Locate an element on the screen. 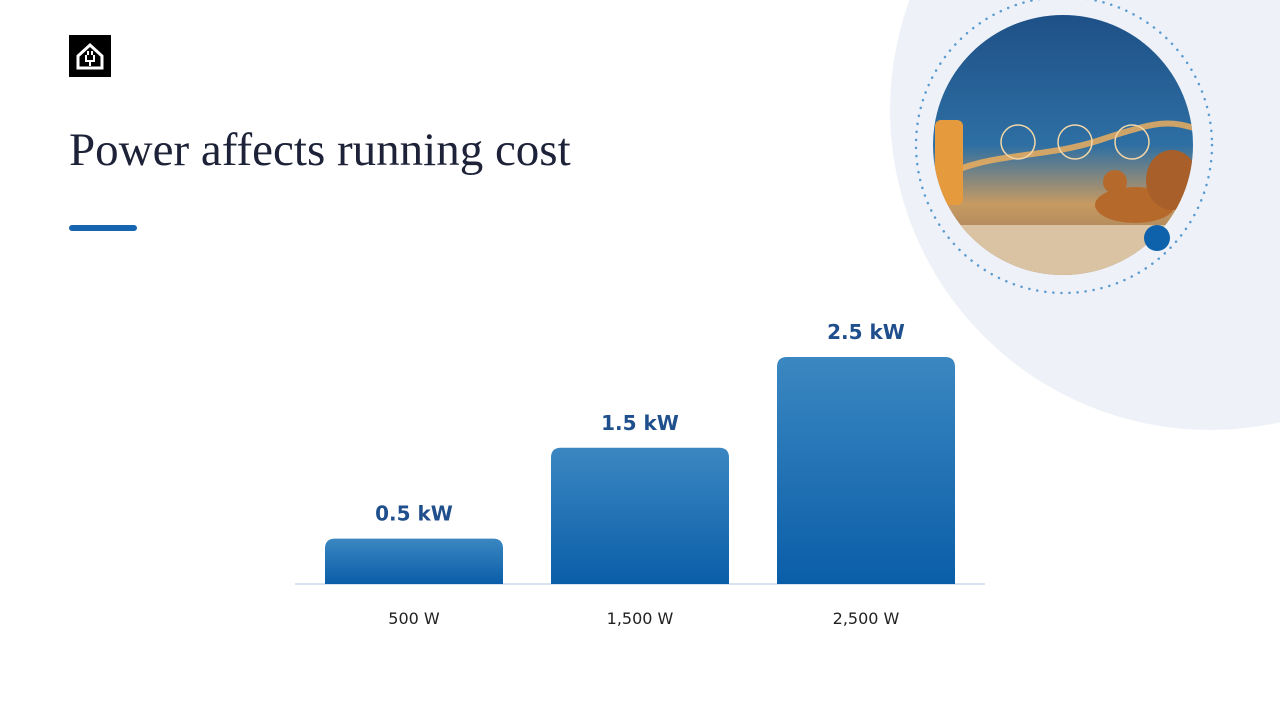  value-label: 0.5 kW is located at coordinates (414, 514).